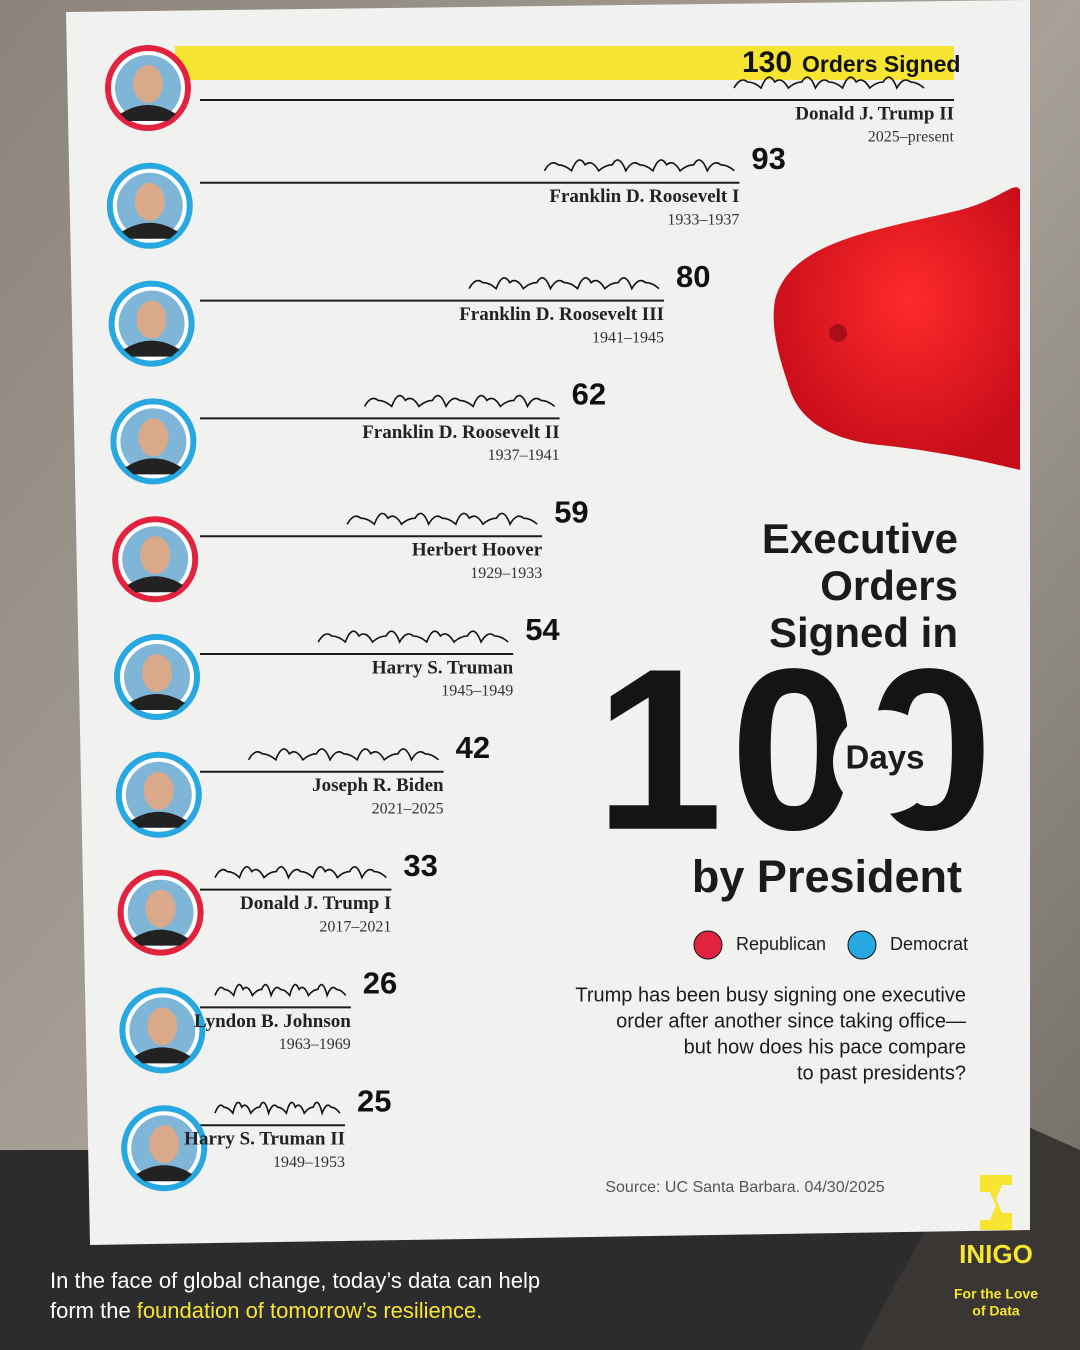  What do you see at coordinates (644, 196) in the screenshot?
I see `president-name: Franklin D. Roosevelt I` at bounding box center [644, 196].